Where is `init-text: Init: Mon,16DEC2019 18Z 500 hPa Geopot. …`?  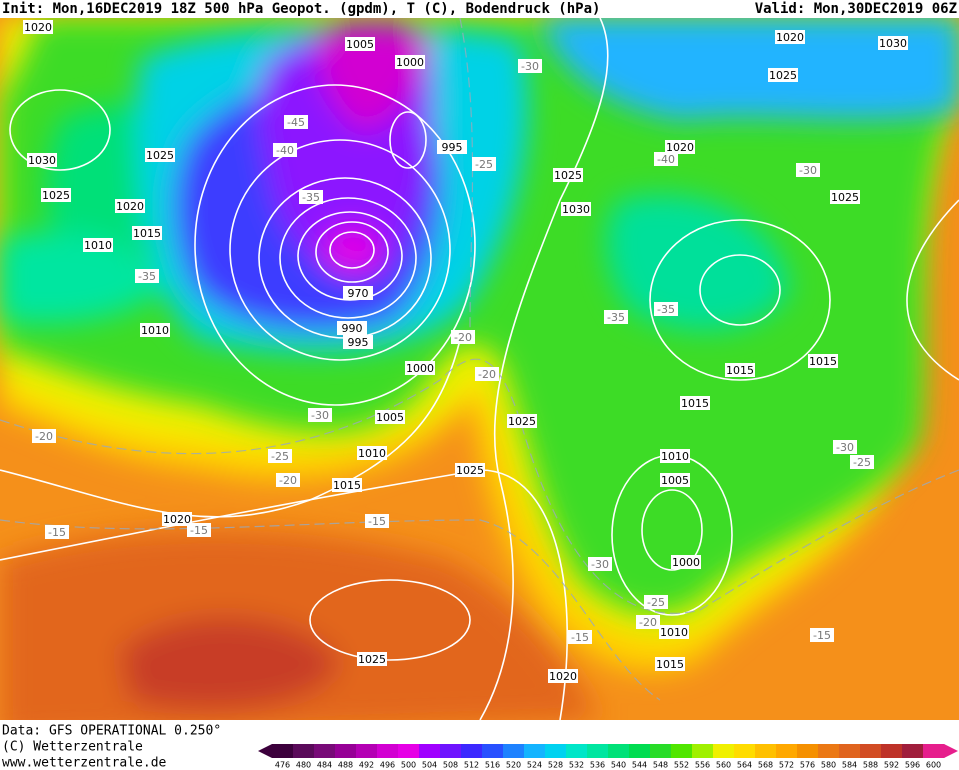
init-text: Init: Mon,16DEC2019 18Z 500 hPa Geopot. … is located at coordinates (301, 9).